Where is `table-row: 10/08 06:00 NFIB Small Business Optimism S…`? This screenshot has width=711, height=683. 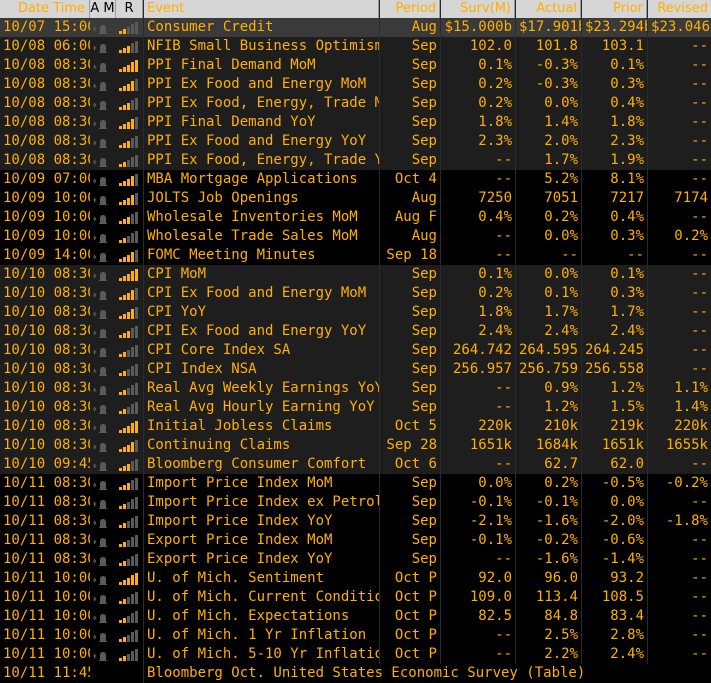 table-row: 10/08 06:00 NFIB Small Business Optimism S… is located at coordinates (355, 46).